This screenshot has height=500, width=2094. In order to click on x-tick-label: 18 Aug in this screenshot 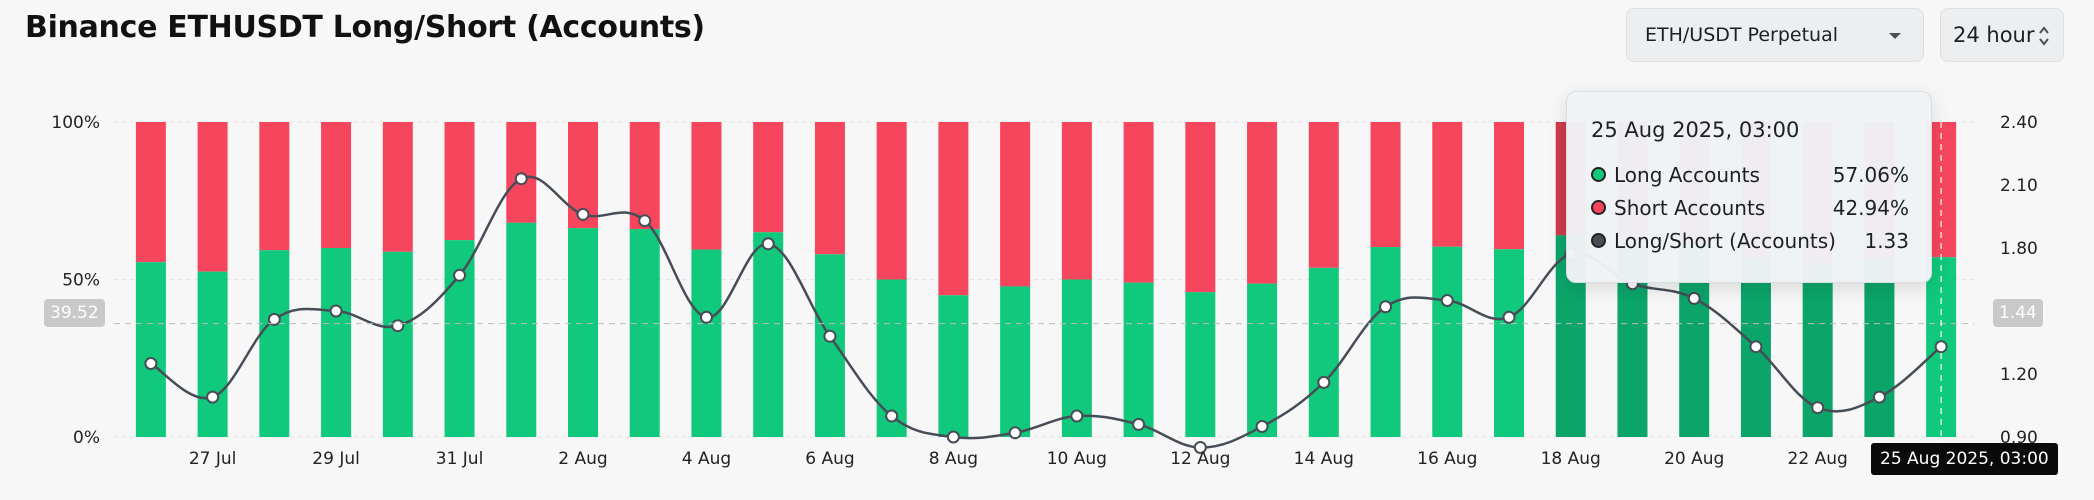, I will do `click(1571, 459)`.